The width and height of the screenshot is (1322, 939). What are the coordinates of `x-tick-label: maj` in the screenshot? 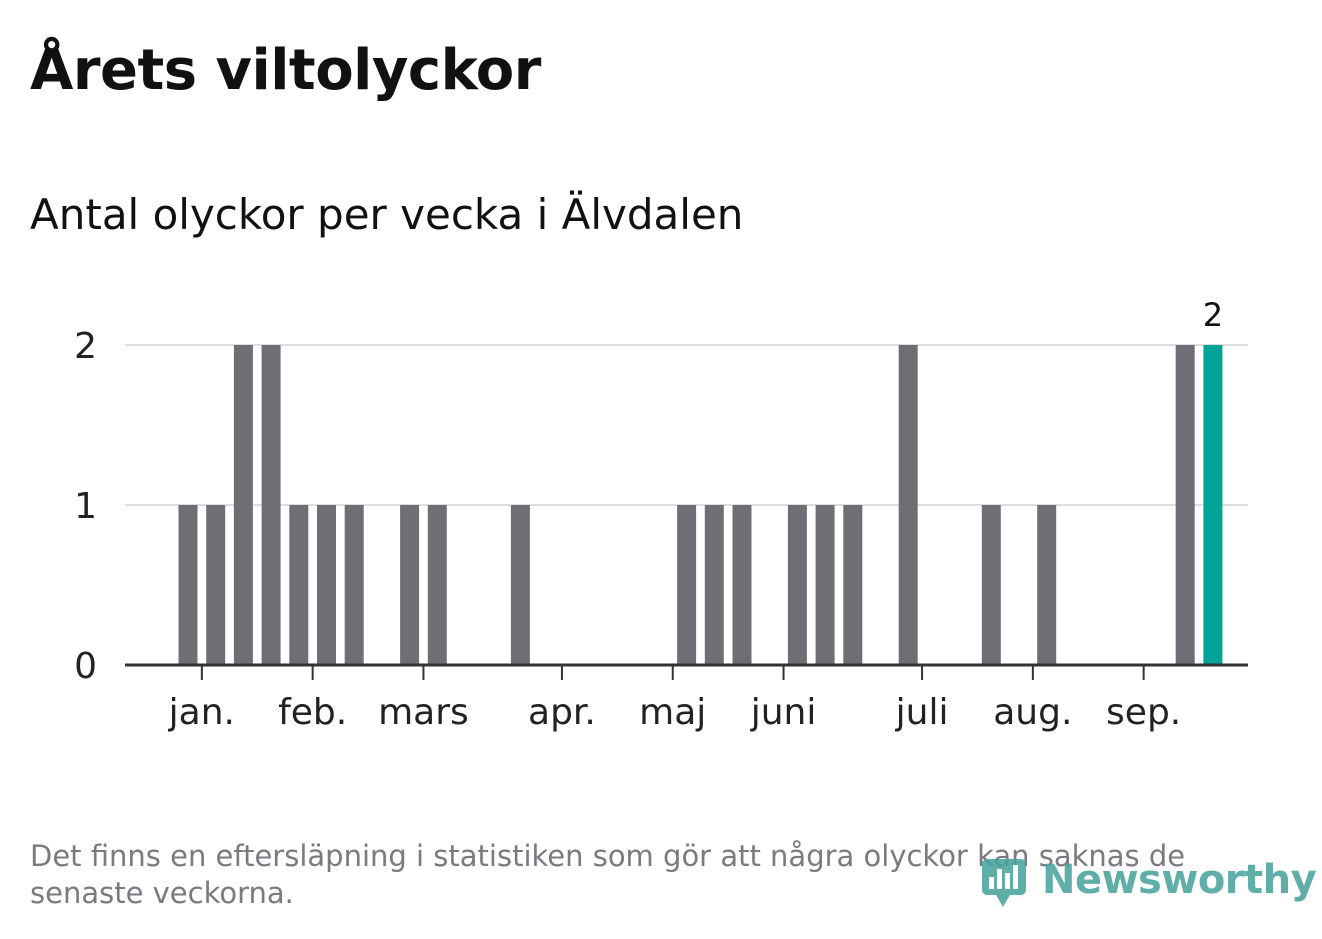 It's located at (672, 712).